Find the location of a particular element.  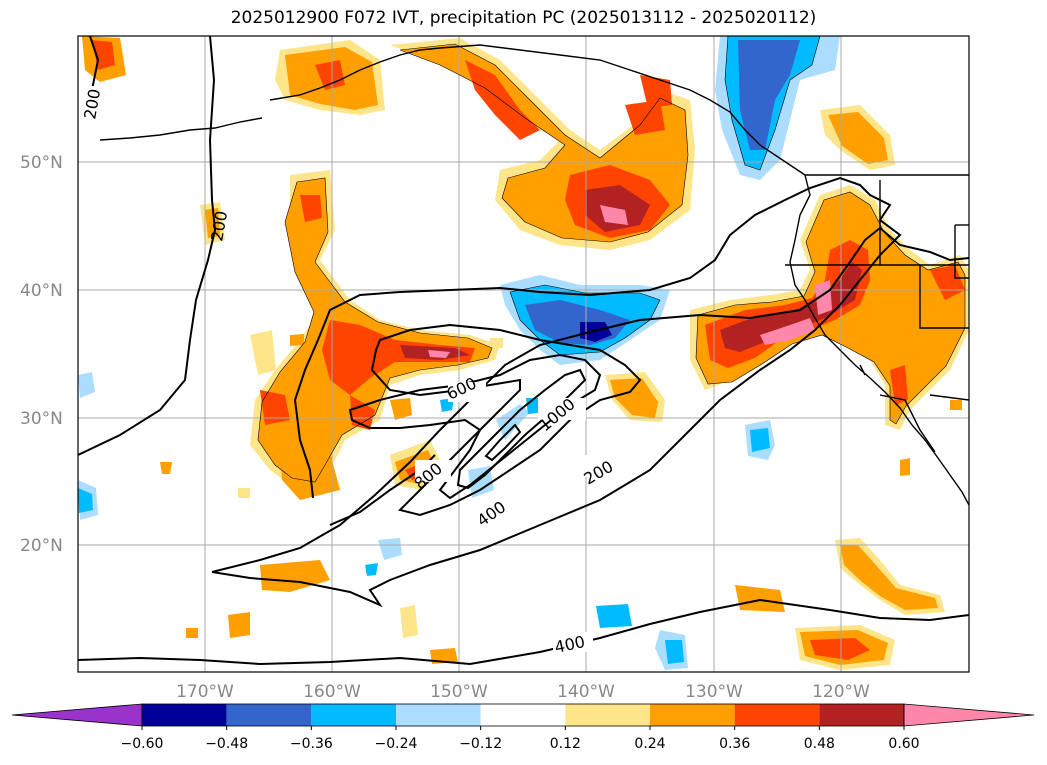

colorbar-tick-label: 0.12 is located at coordinates (565, 744).